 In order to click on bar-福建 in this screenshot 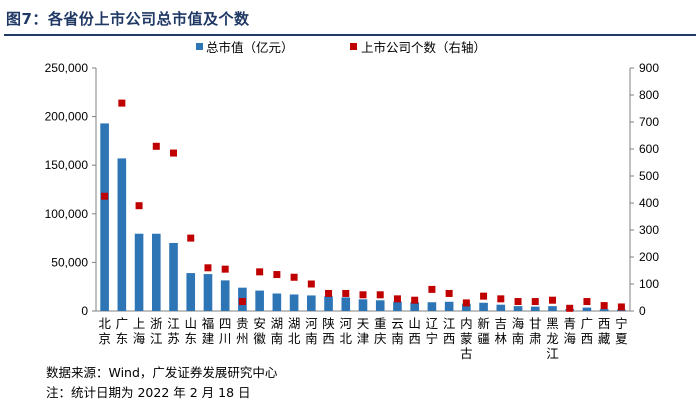, I will do `click(208, 292)`.